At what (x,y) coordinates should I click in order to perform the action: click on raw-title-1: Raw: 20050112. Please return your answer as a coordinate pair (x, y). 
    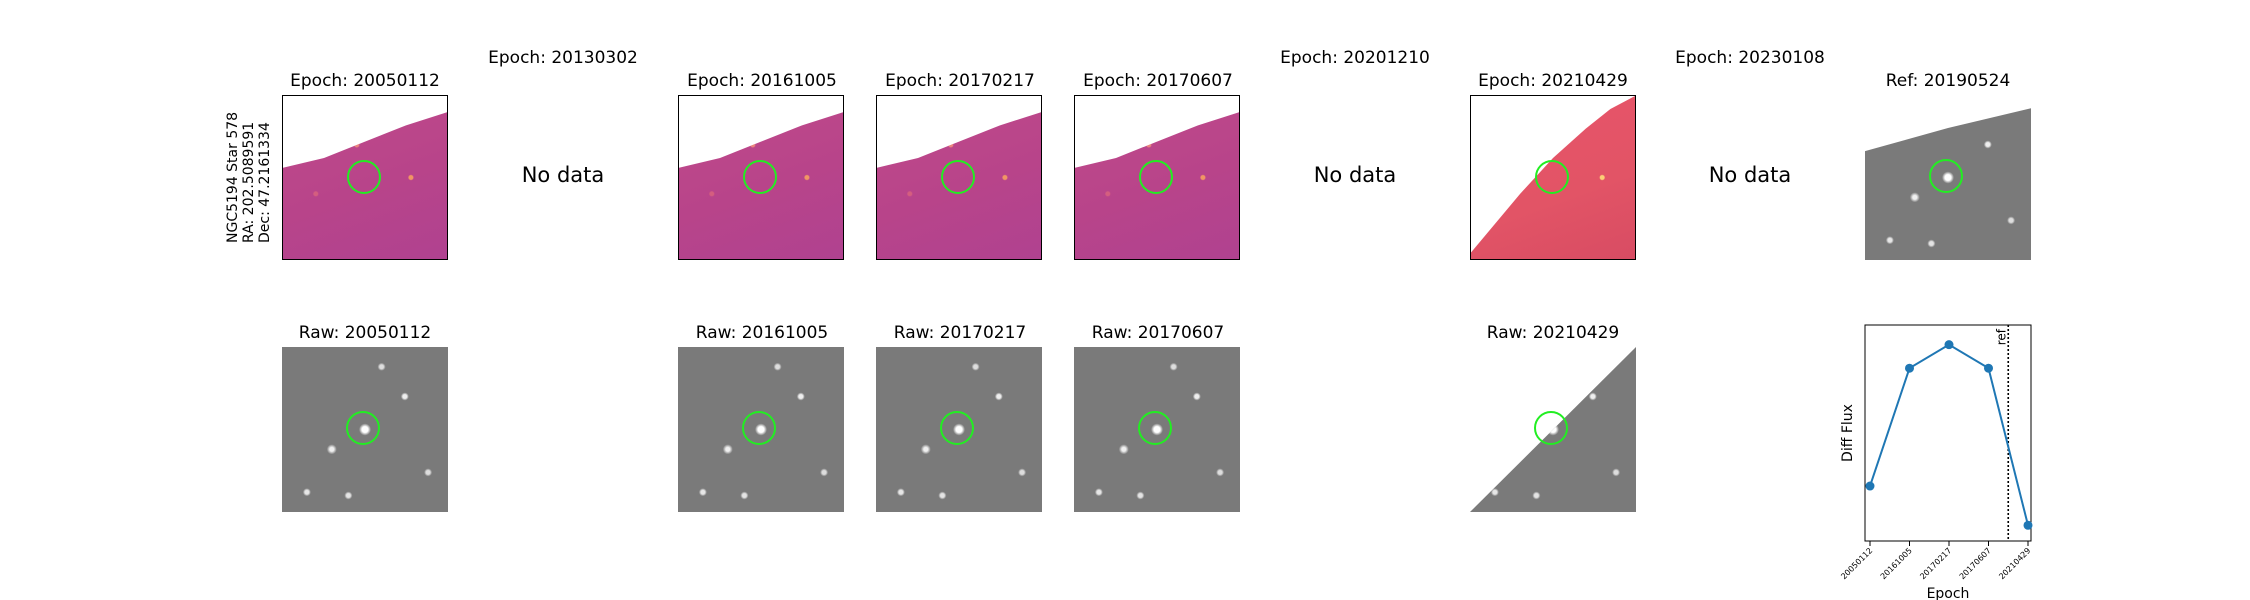
    Looking at the image, I should click on (365, 333).